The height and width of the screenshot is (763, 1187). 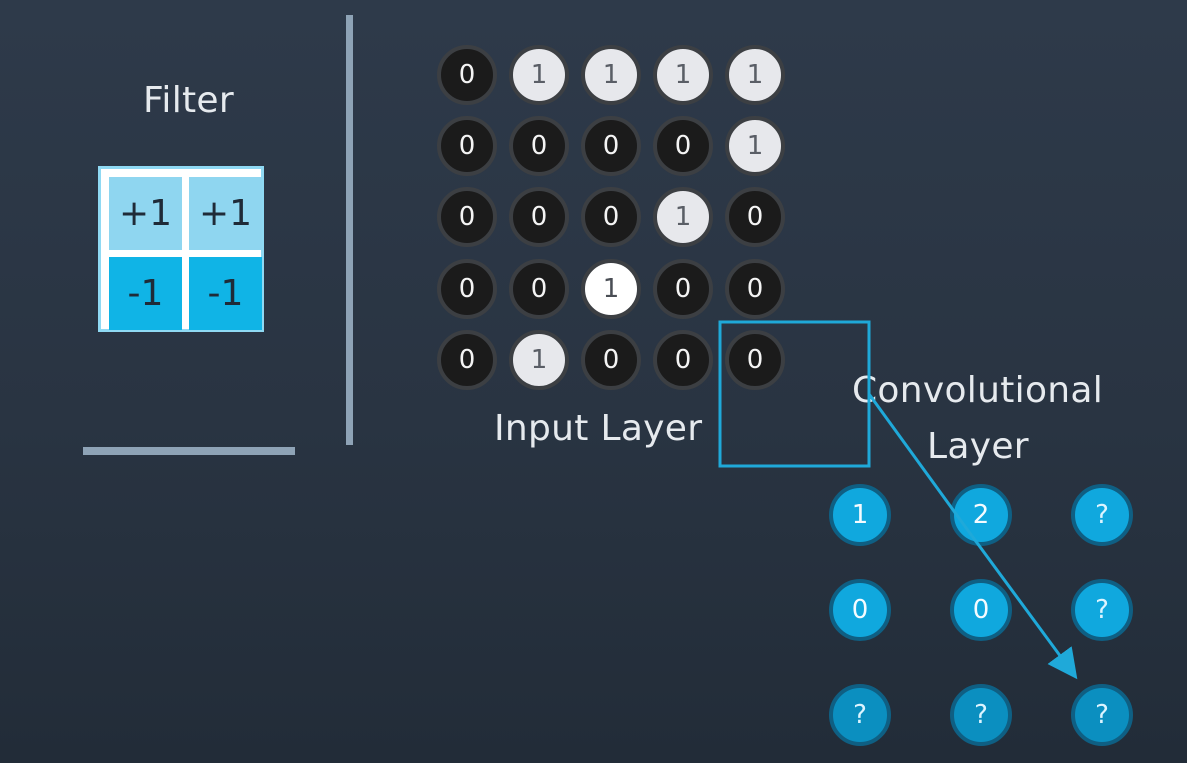 What do you see at coordinates (349, 230) in the screenshot?
I see `vertical-divider` at bounding box center [349, 230].